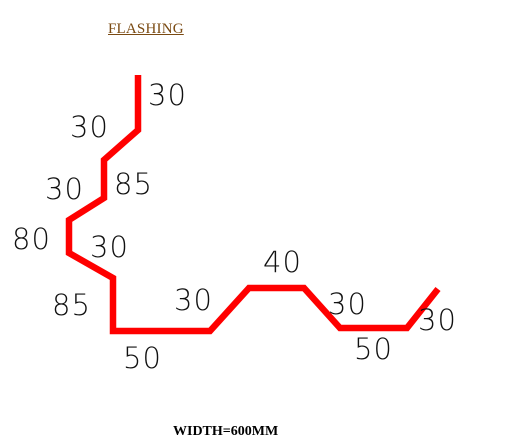  I want to click on dim-rise-slope: 30, so click(193, 300).